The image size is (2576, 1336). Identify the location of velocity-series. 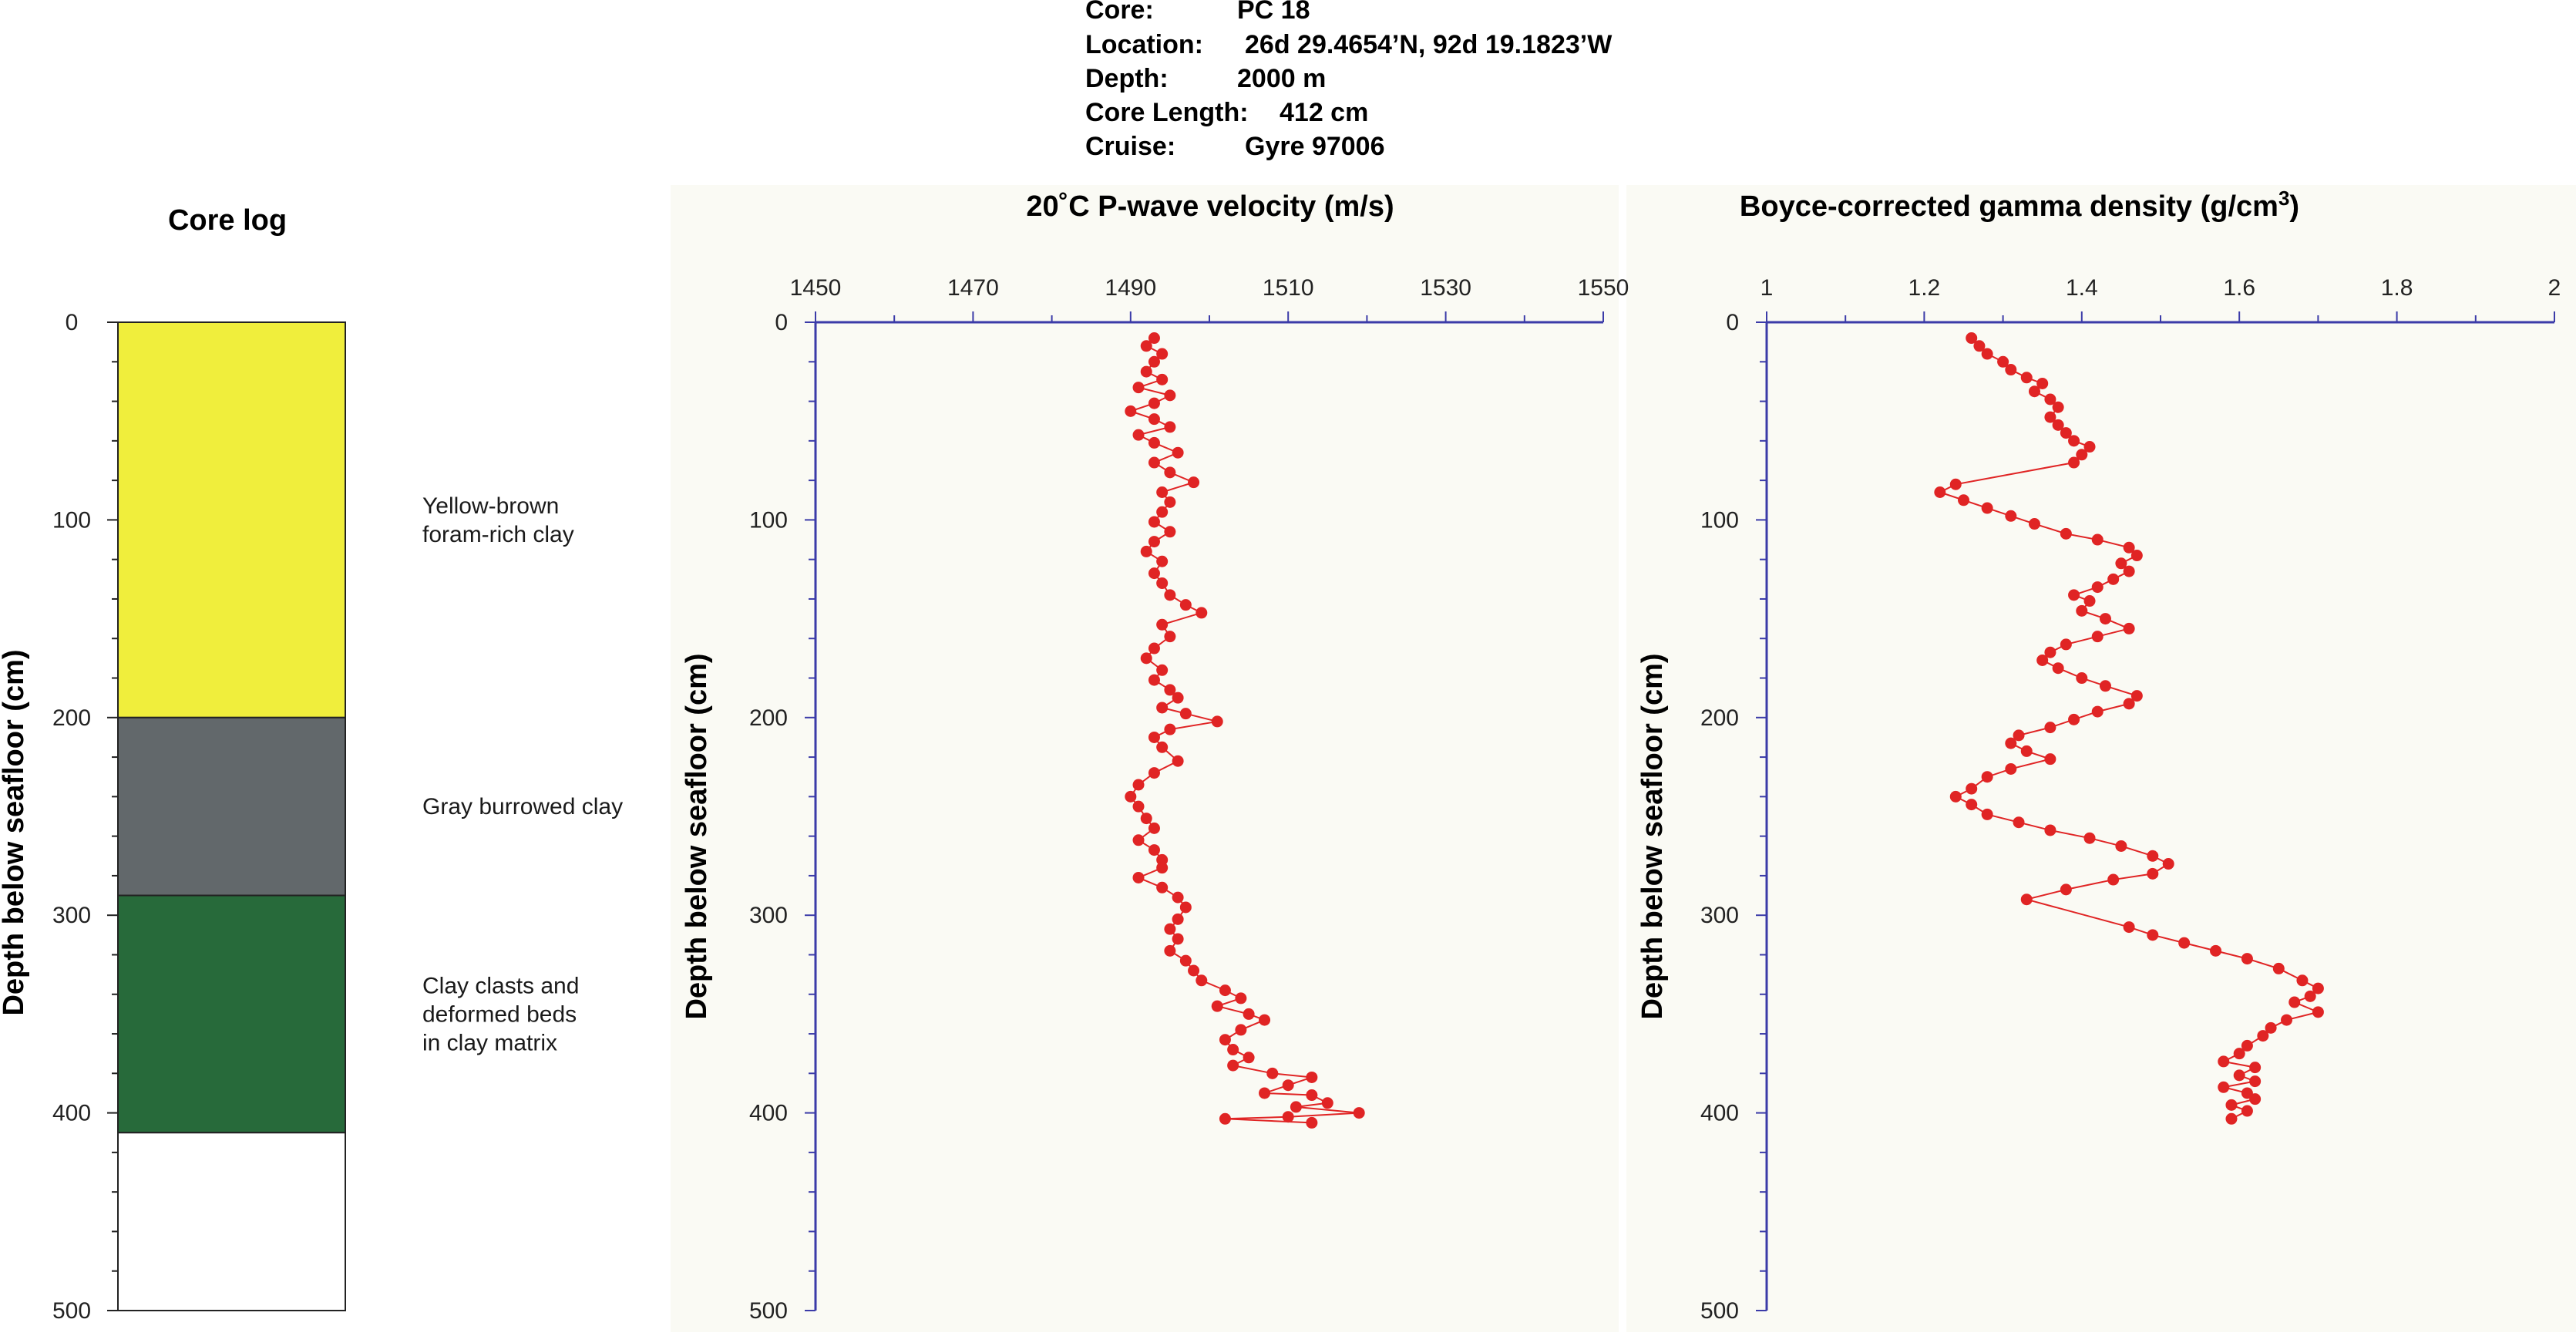
(1245, 730).